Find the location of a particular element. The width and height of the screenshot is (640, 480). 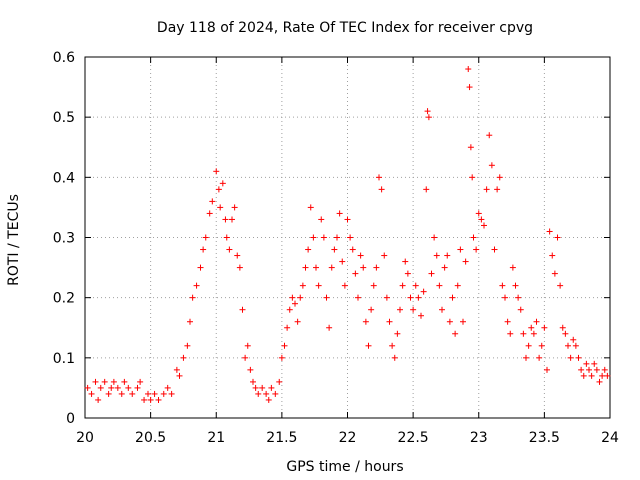

x-axis-label: GPS time / hours is located at coordinates (344, 467).